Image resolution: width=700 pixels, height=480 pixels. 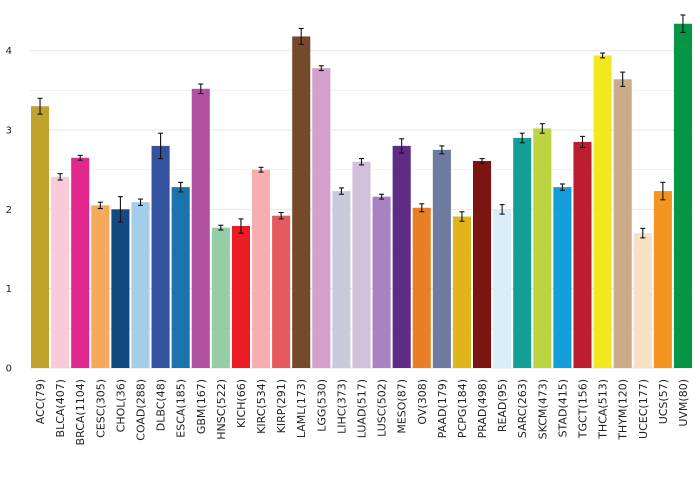 I want to click on x-tick-label: CHOL(36), so click(x=120, y=405).